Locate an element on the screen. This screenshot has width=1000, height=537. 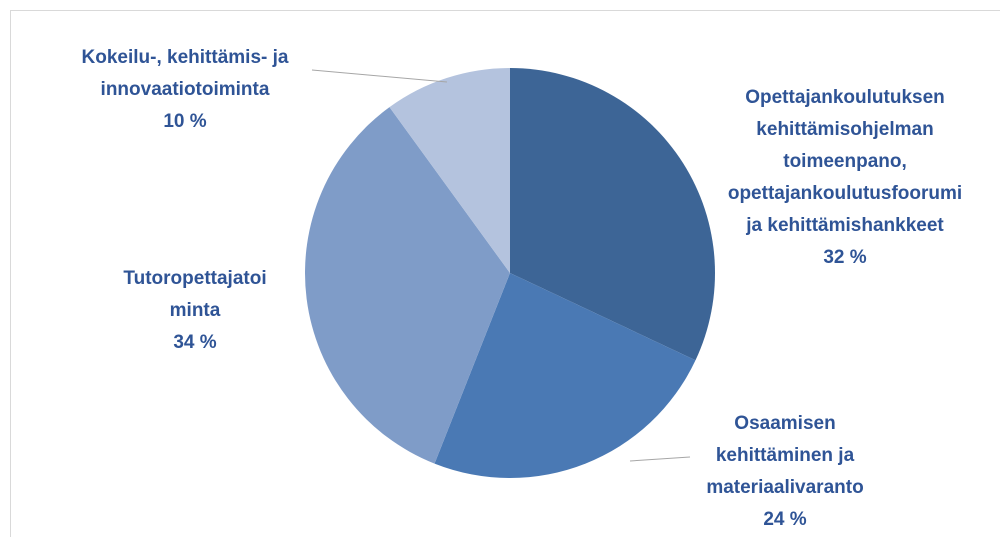
value-label: 24 % is located at coordinates (785, 519).